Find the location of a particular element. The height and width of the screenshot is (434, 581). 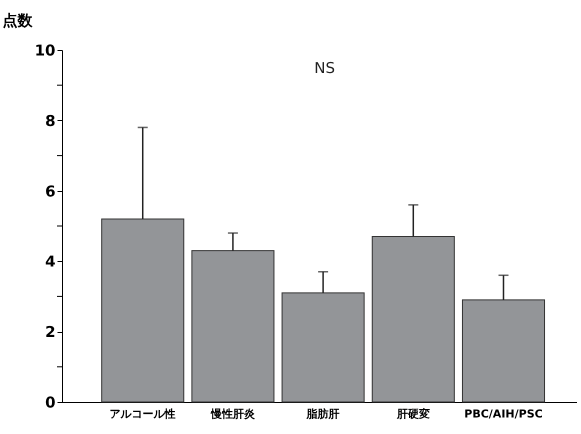

x-tick-label: 肝硬変 is located at coordinates (413, 414).